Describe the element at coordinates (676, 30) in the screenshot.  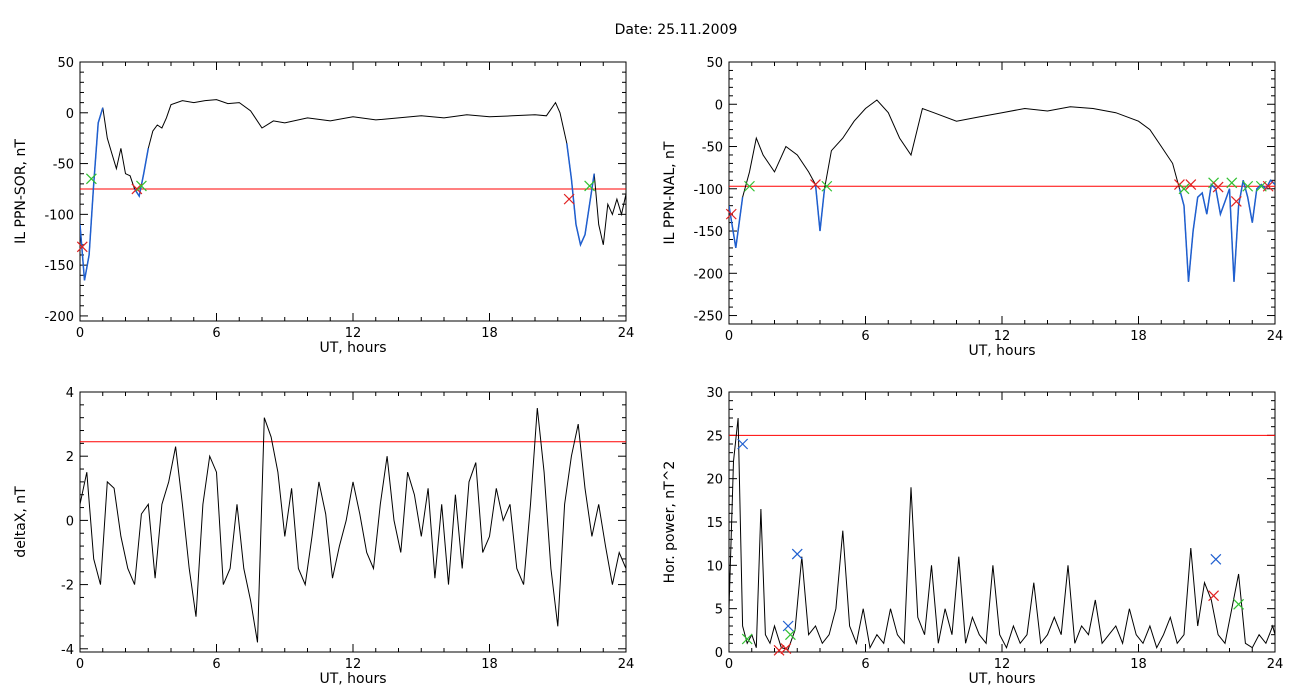
I see `page-title: Date: 25.11.2009` at that location.